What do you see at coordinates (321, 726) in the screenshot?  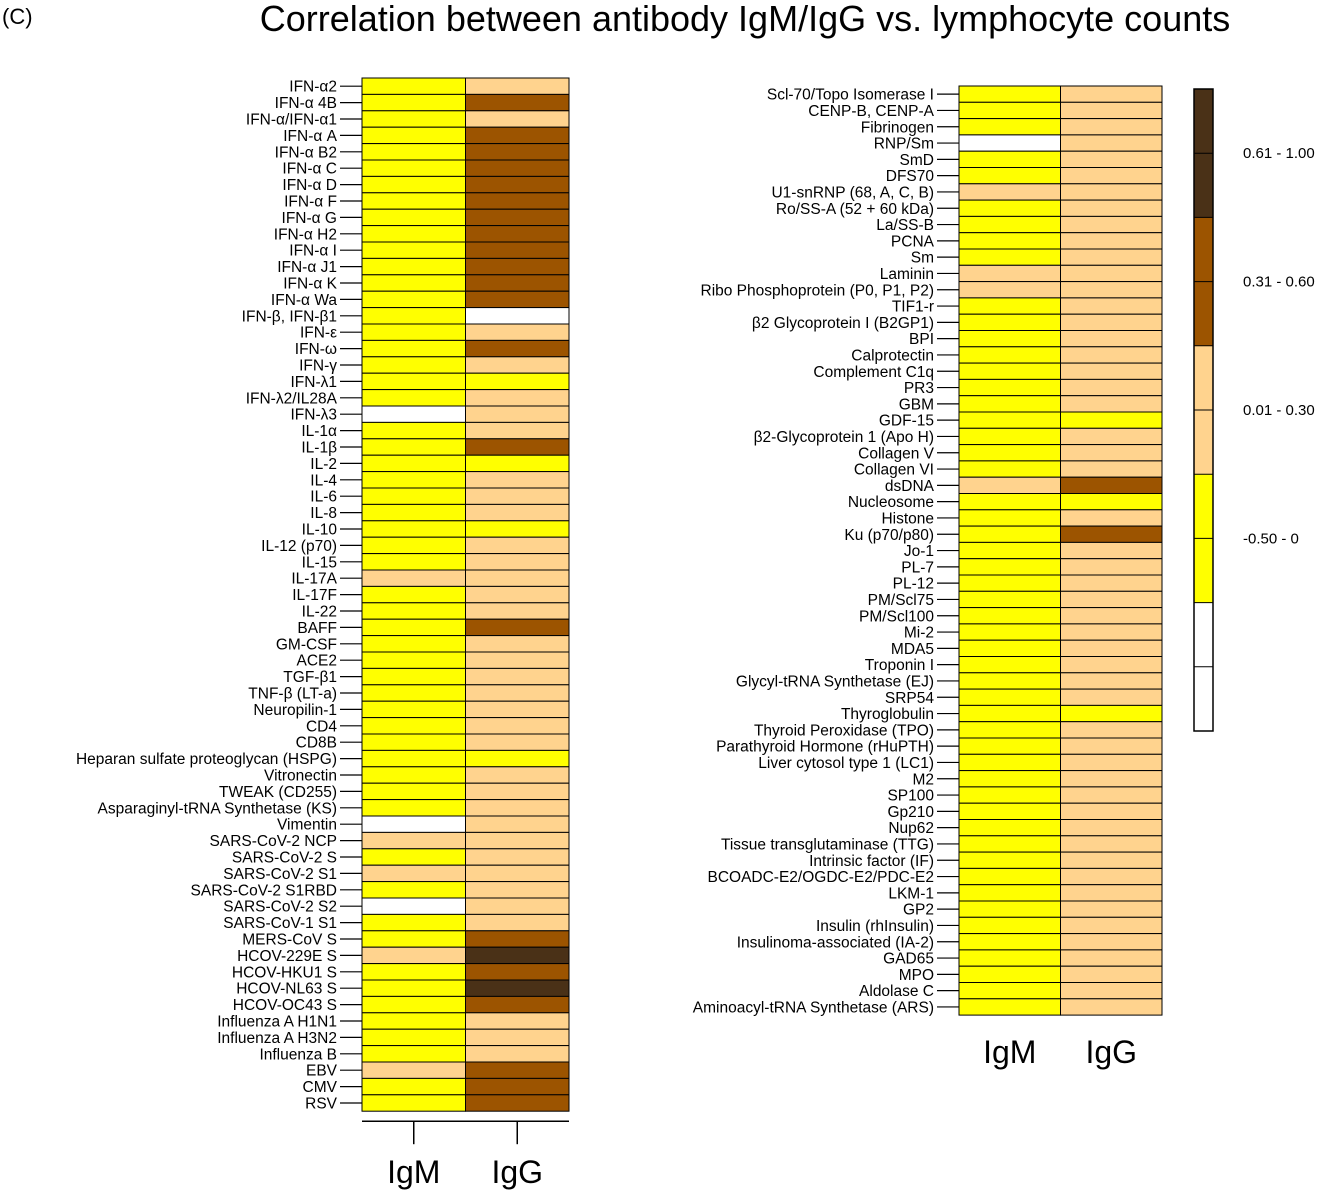 I see `row-label: CD4` at bounding box center [321, 726].